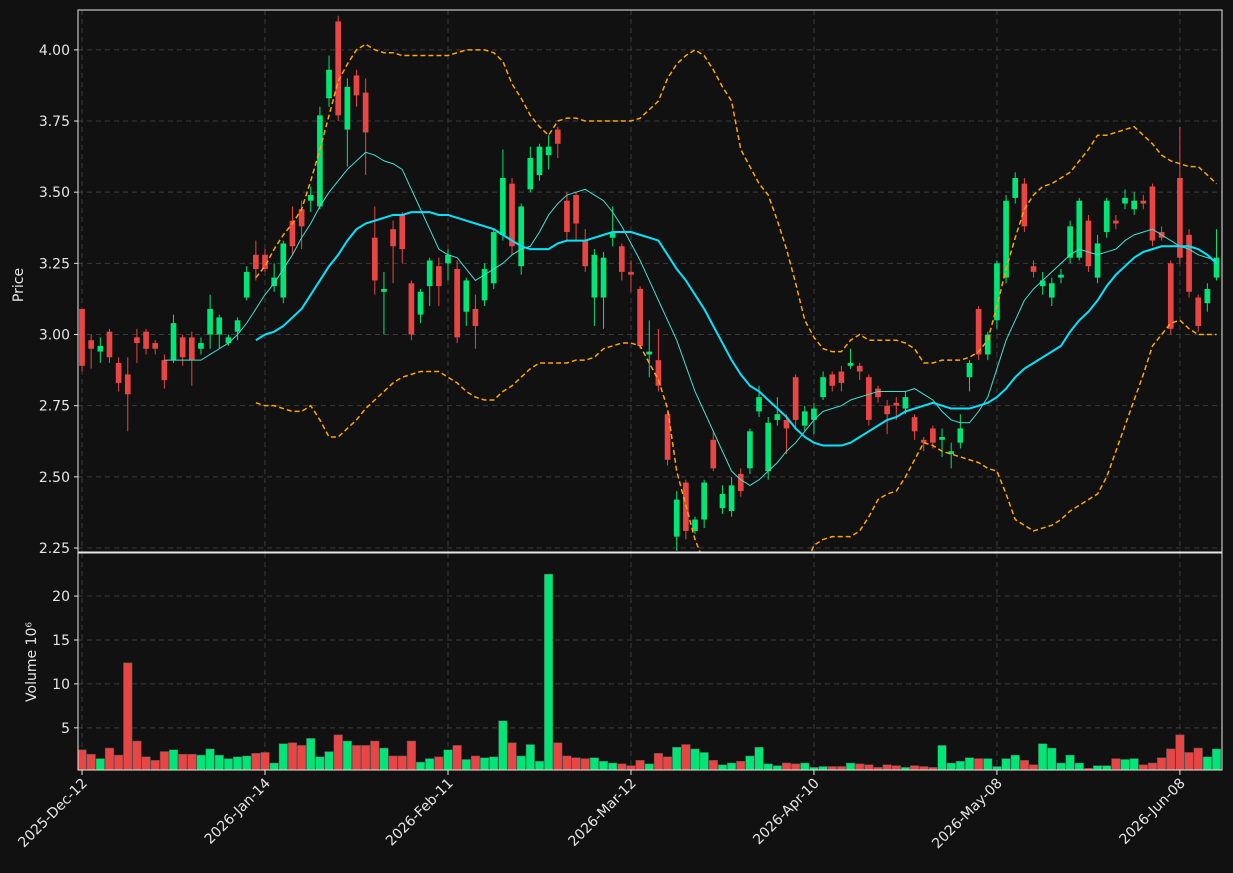 Image resolution: width=1233 pixels, height=873 pixels. Describe the element at coordinates (54, 264) in the screenshot. I see `price-tick-label: 3.25` at that location.